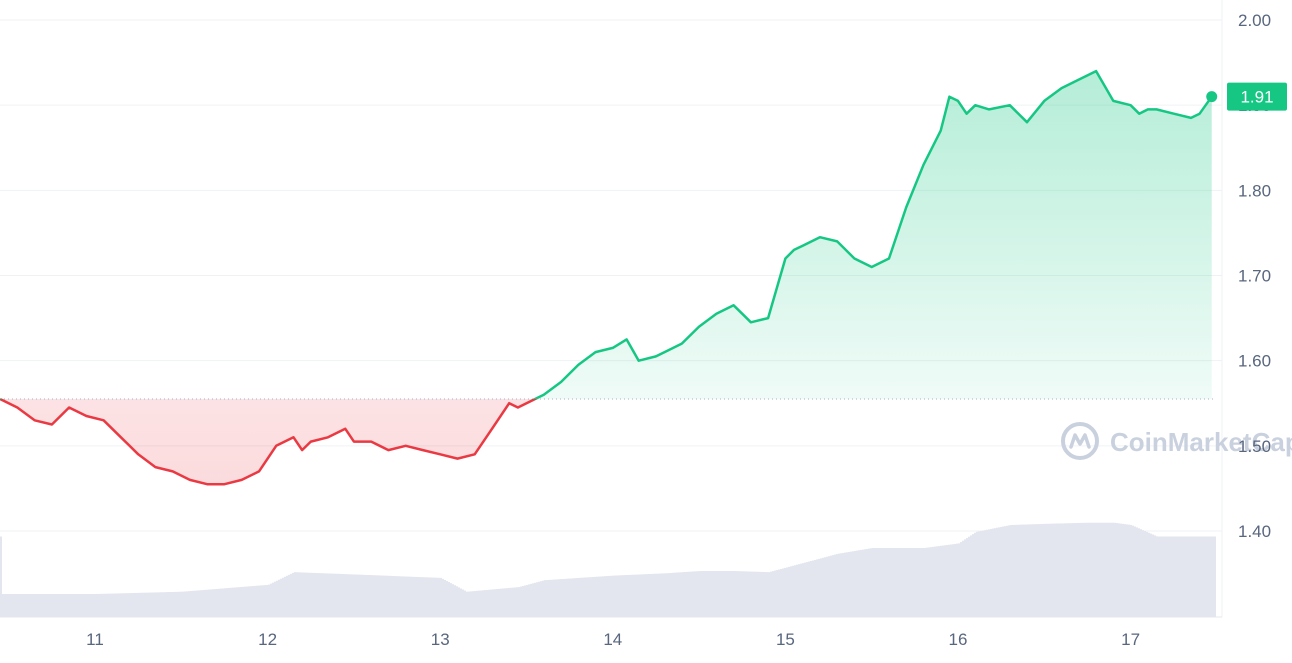 This screenshot has width=1292, height=663. Describe the element at coordinates (612, 639) in the screenshot. I see `x-tick-label: 14` at that location.